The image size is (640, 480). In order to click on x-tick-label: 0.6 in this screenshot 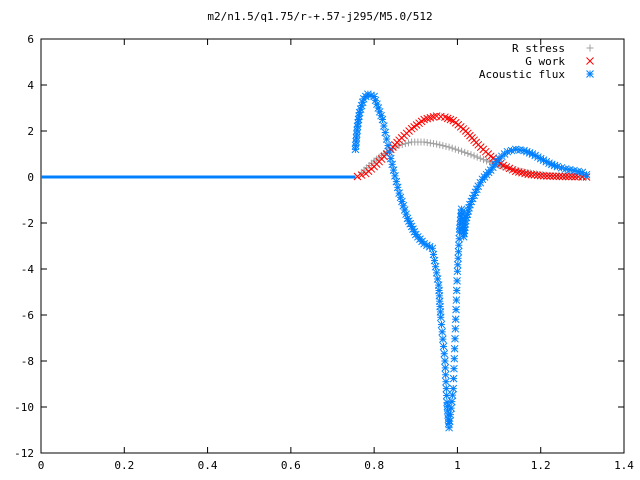, I will do `click(291, 465)`.